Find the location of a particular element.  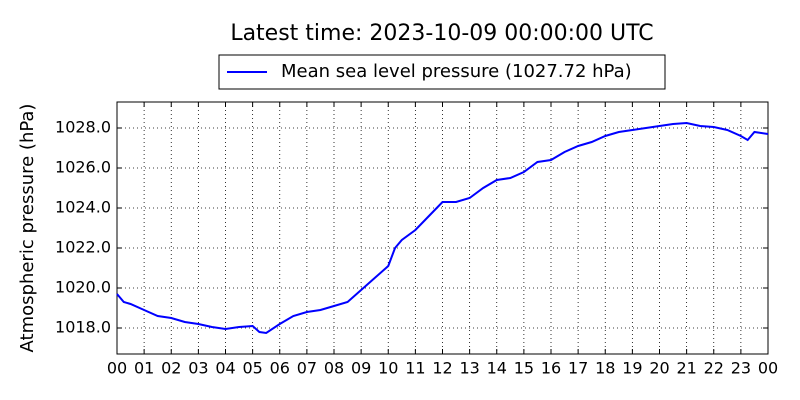

x-tick-label: 10 is located at coordinates (388, 368).